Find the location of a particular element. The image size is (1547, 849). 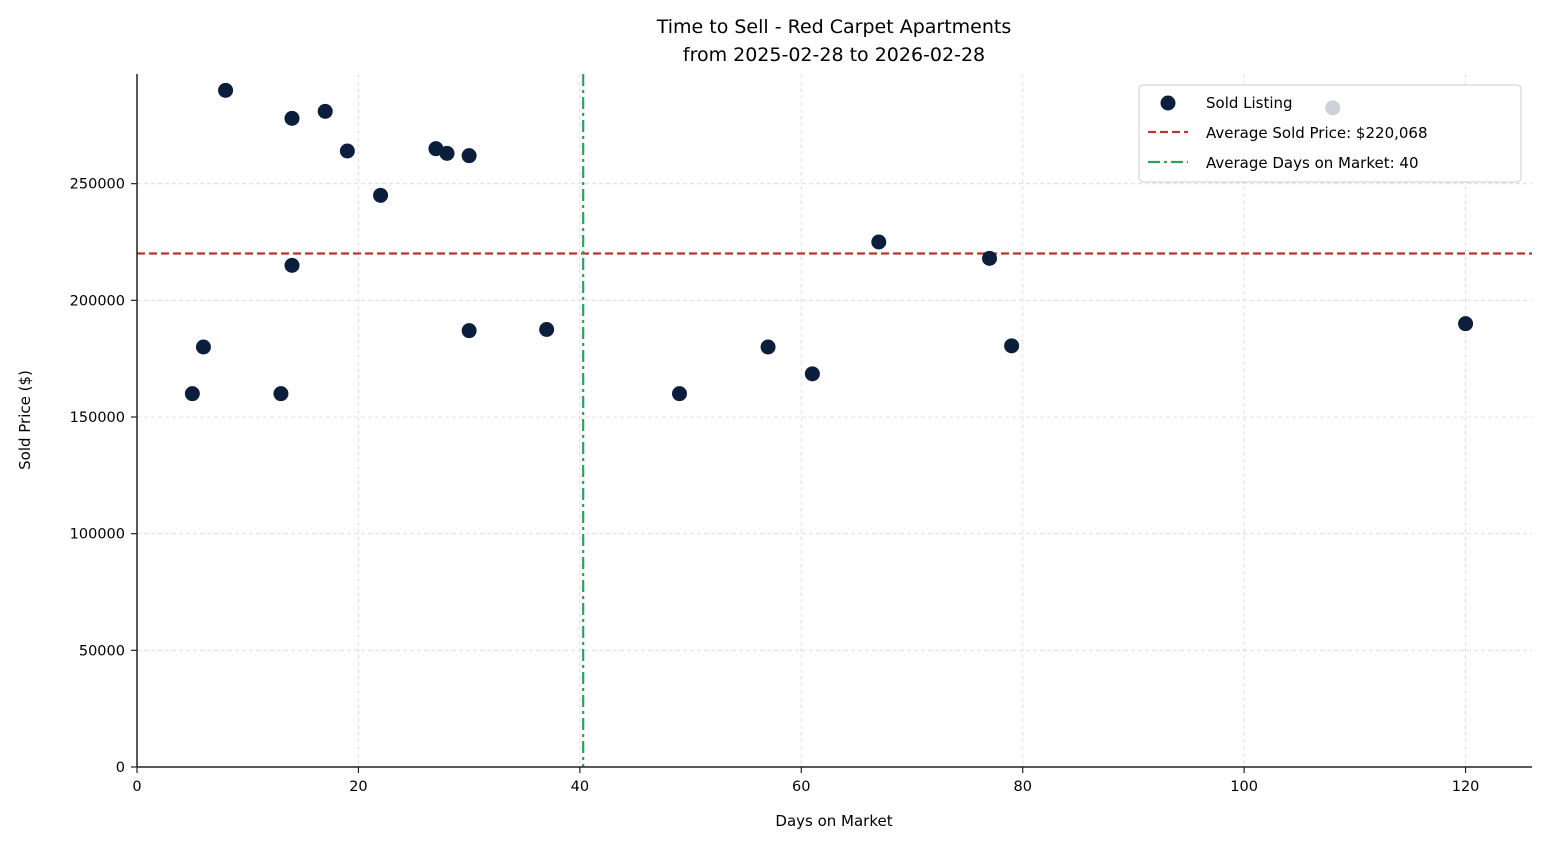

x-axis-label: Days on Market is located at coordinates (833, 821).